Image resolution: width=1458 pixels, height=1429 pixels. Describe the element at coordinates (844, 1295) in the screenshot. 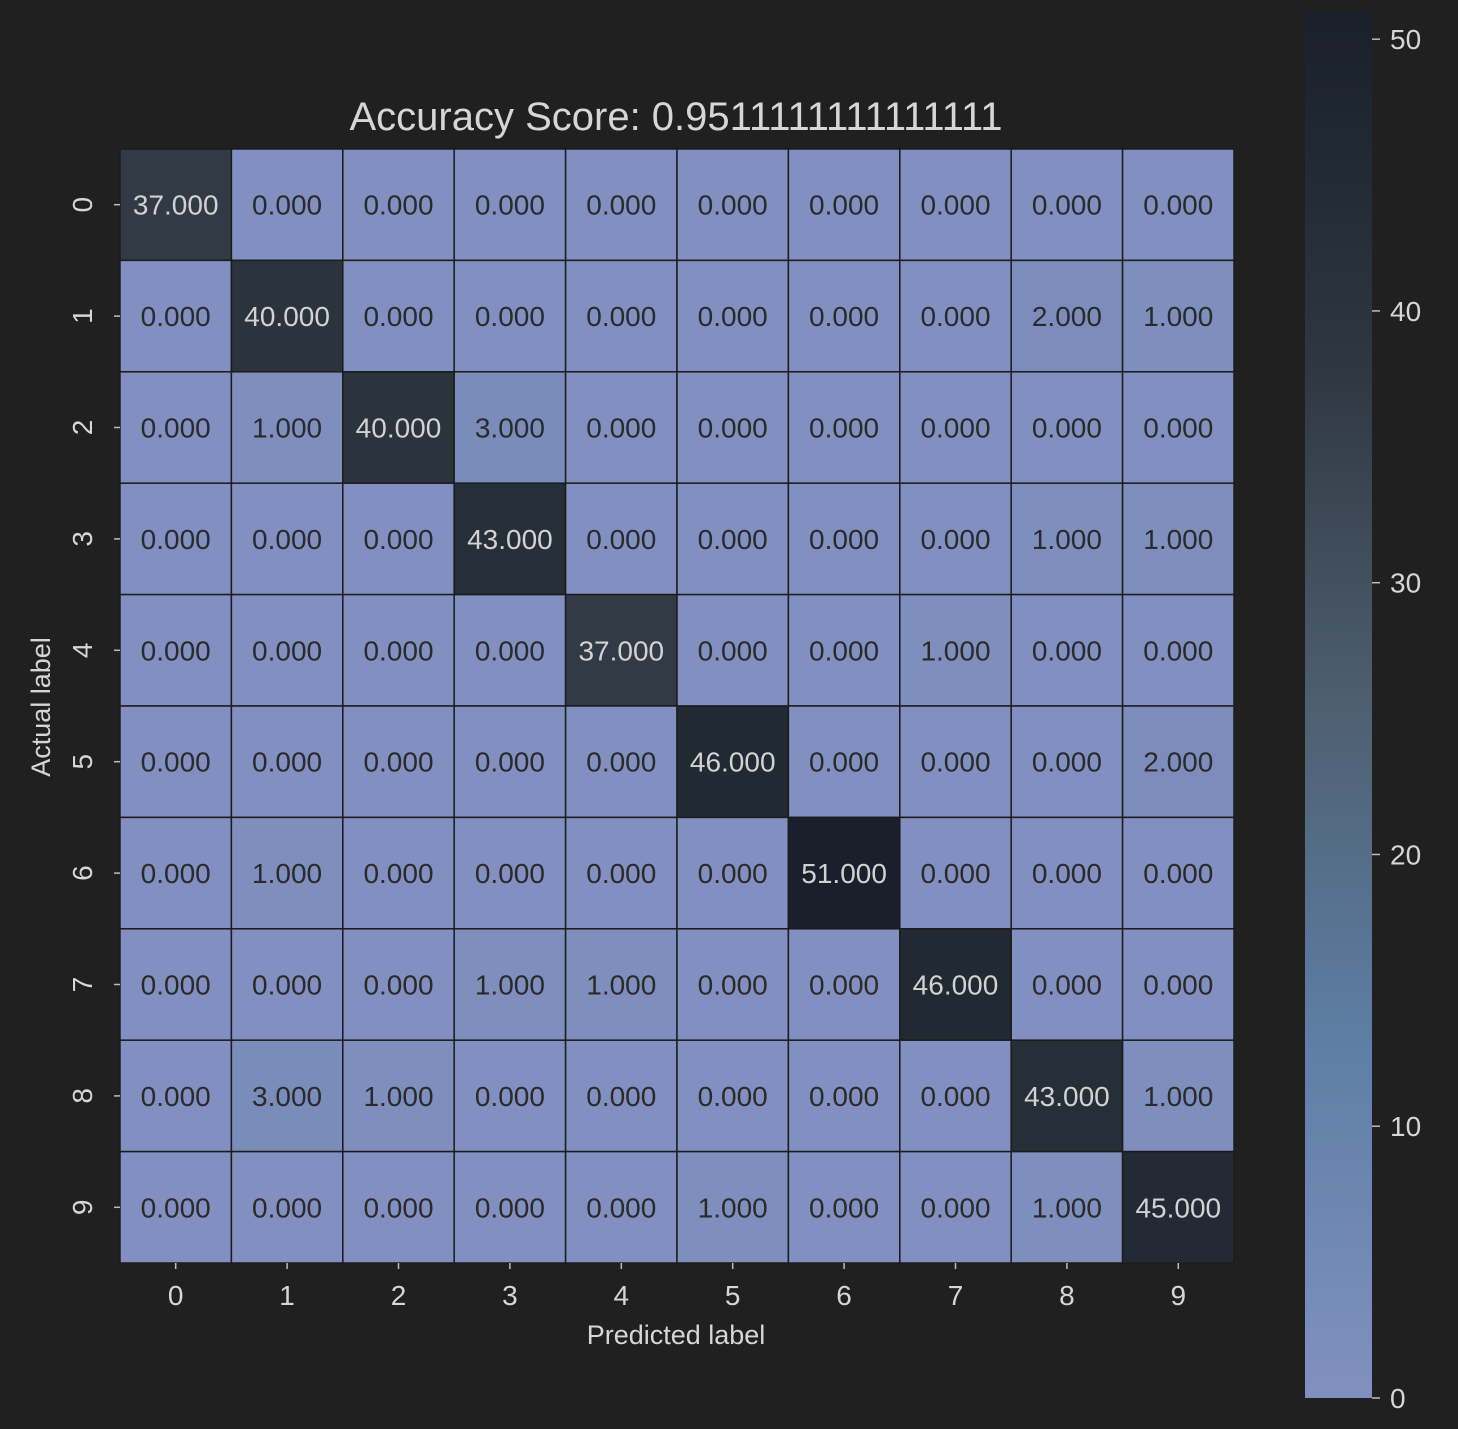

I see `x-tick-label: 6` at that location.